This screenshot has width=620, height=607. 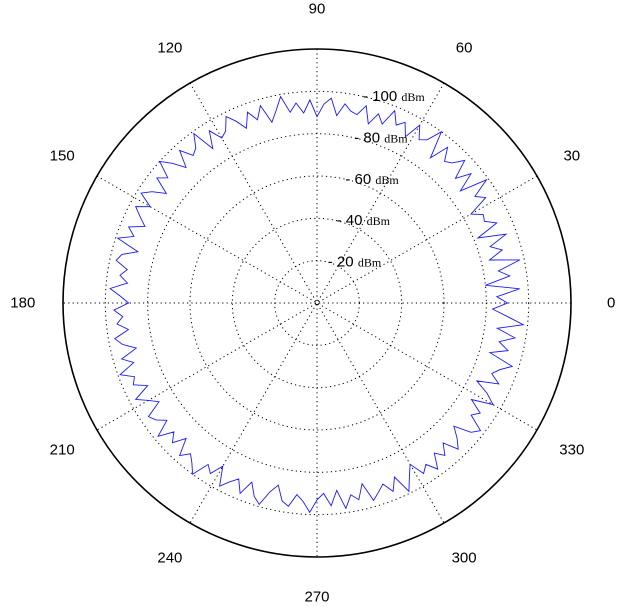 What do you see at coordinates (169, 557) in the screenshot?
I see `angle-label-240: 240` at bounding box center [169, 557].